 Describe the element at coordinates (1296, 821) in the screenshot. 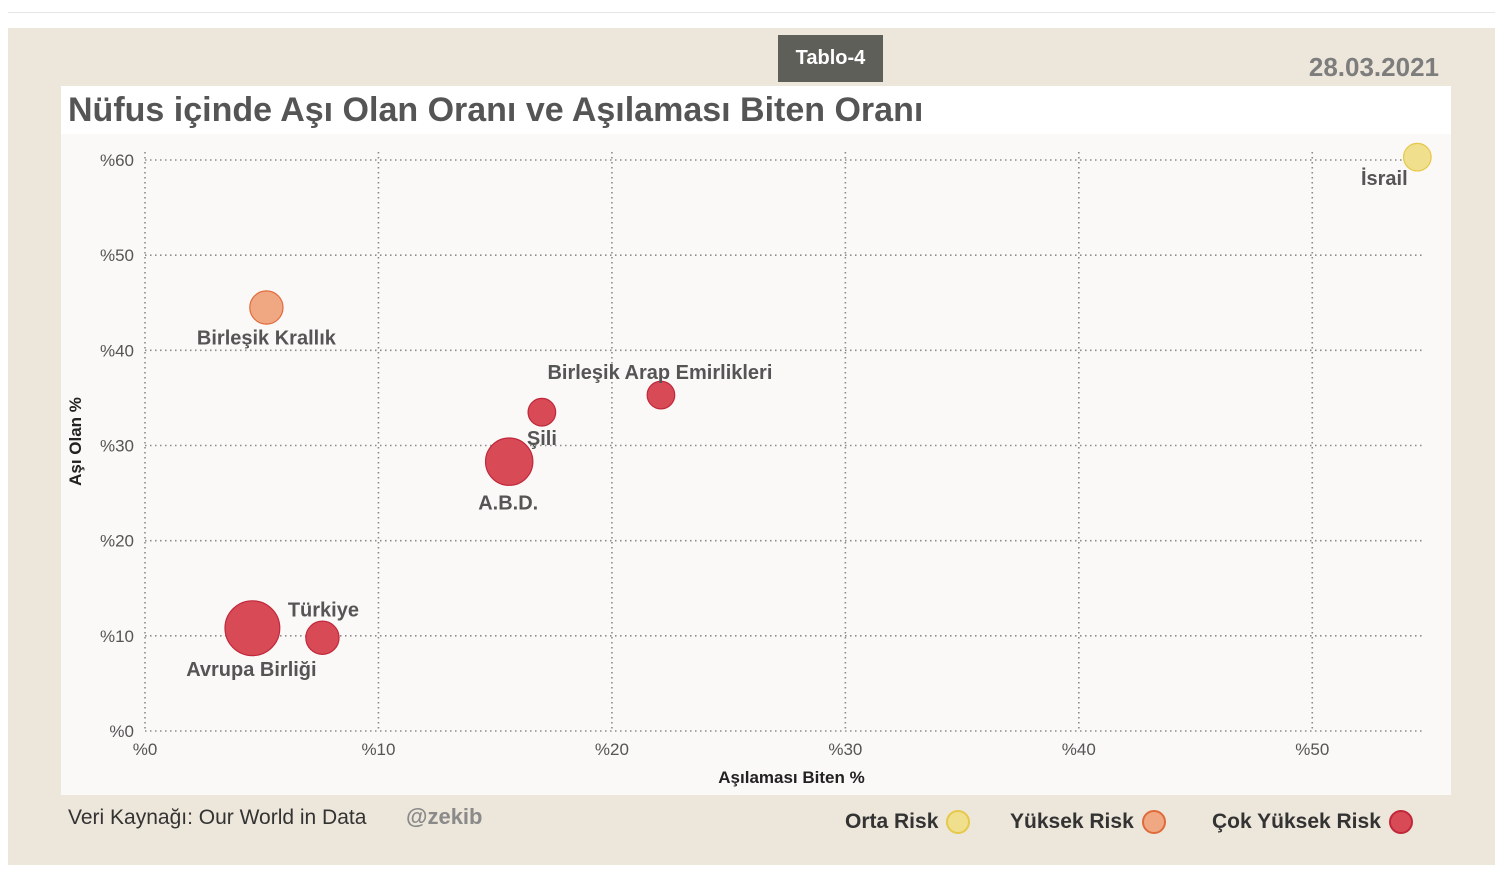

I see `legend-label: Çok Yüksek Risk` at that location.